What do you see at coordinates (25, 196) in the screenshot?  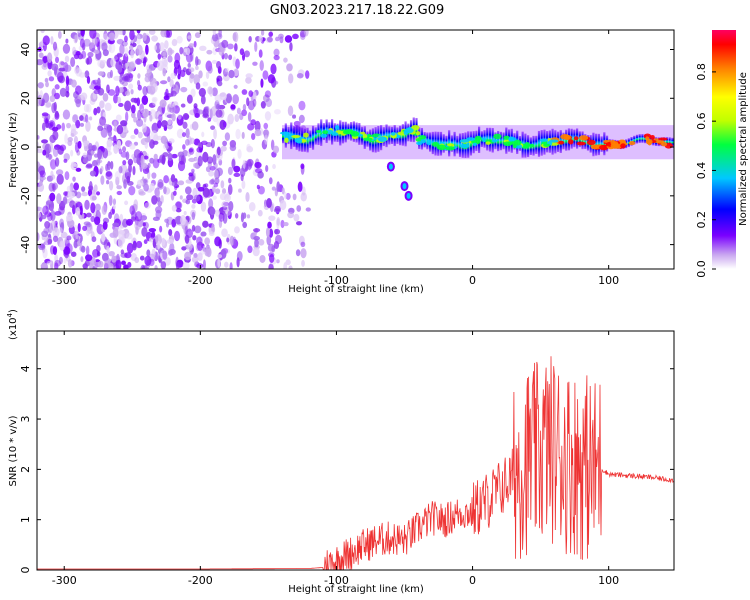 I see `y-tick-label: -20` at bounding box center [25, 196].